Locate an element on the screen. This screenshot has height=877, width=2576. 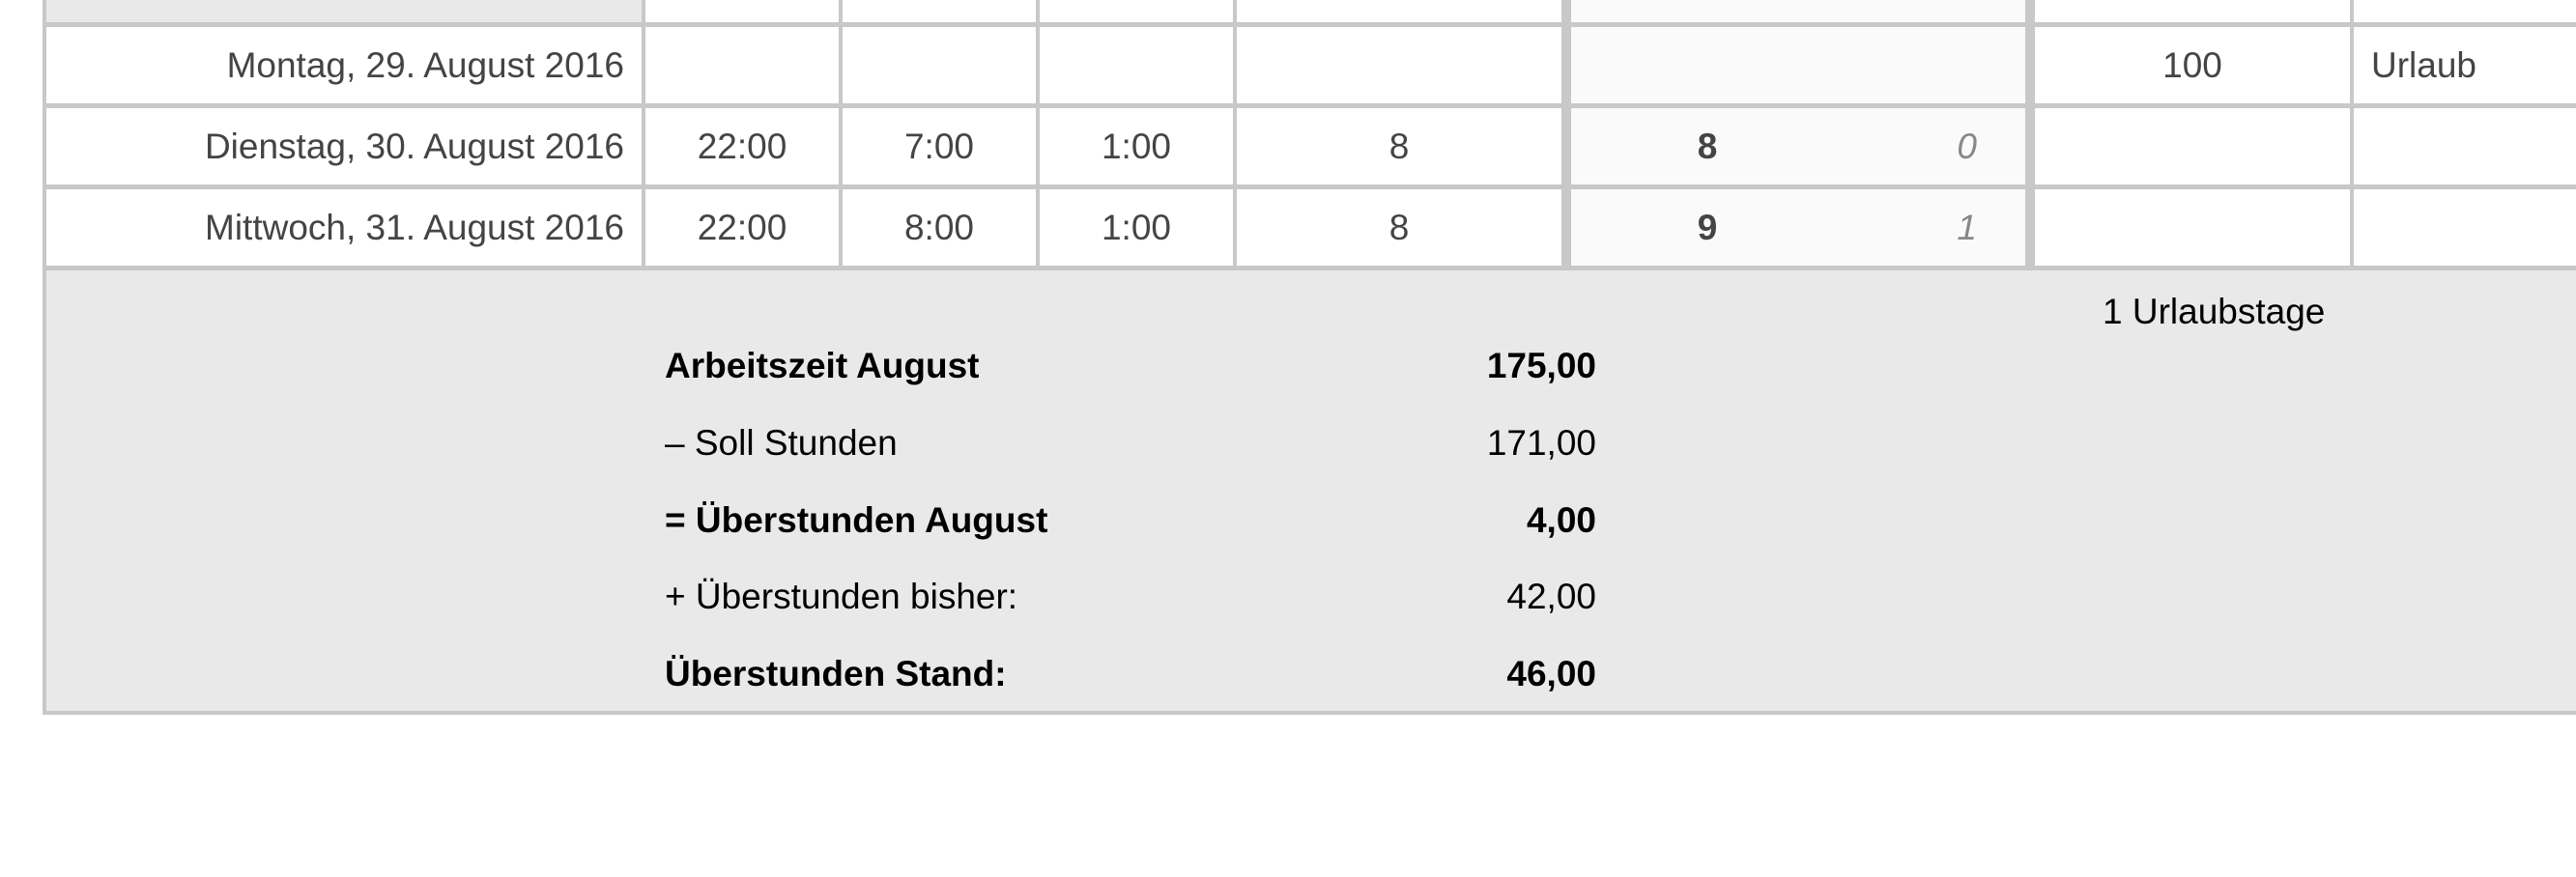
summary-label: Arbeitszeit August is located at coordinates (823, 365).